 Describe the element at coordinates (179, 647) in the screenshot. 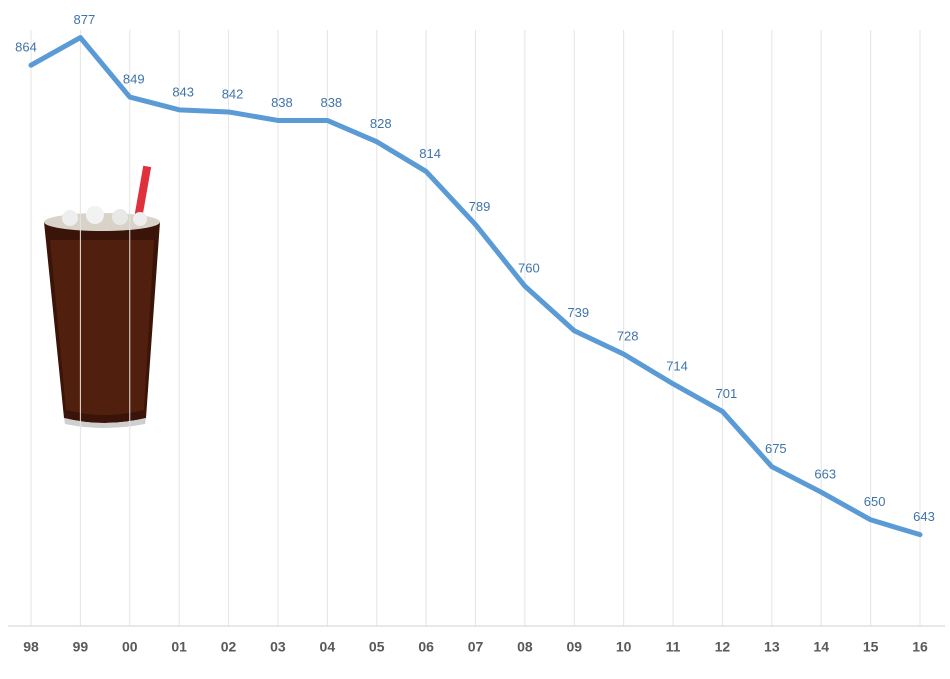

I see `x-tick-label: 01` at that location.